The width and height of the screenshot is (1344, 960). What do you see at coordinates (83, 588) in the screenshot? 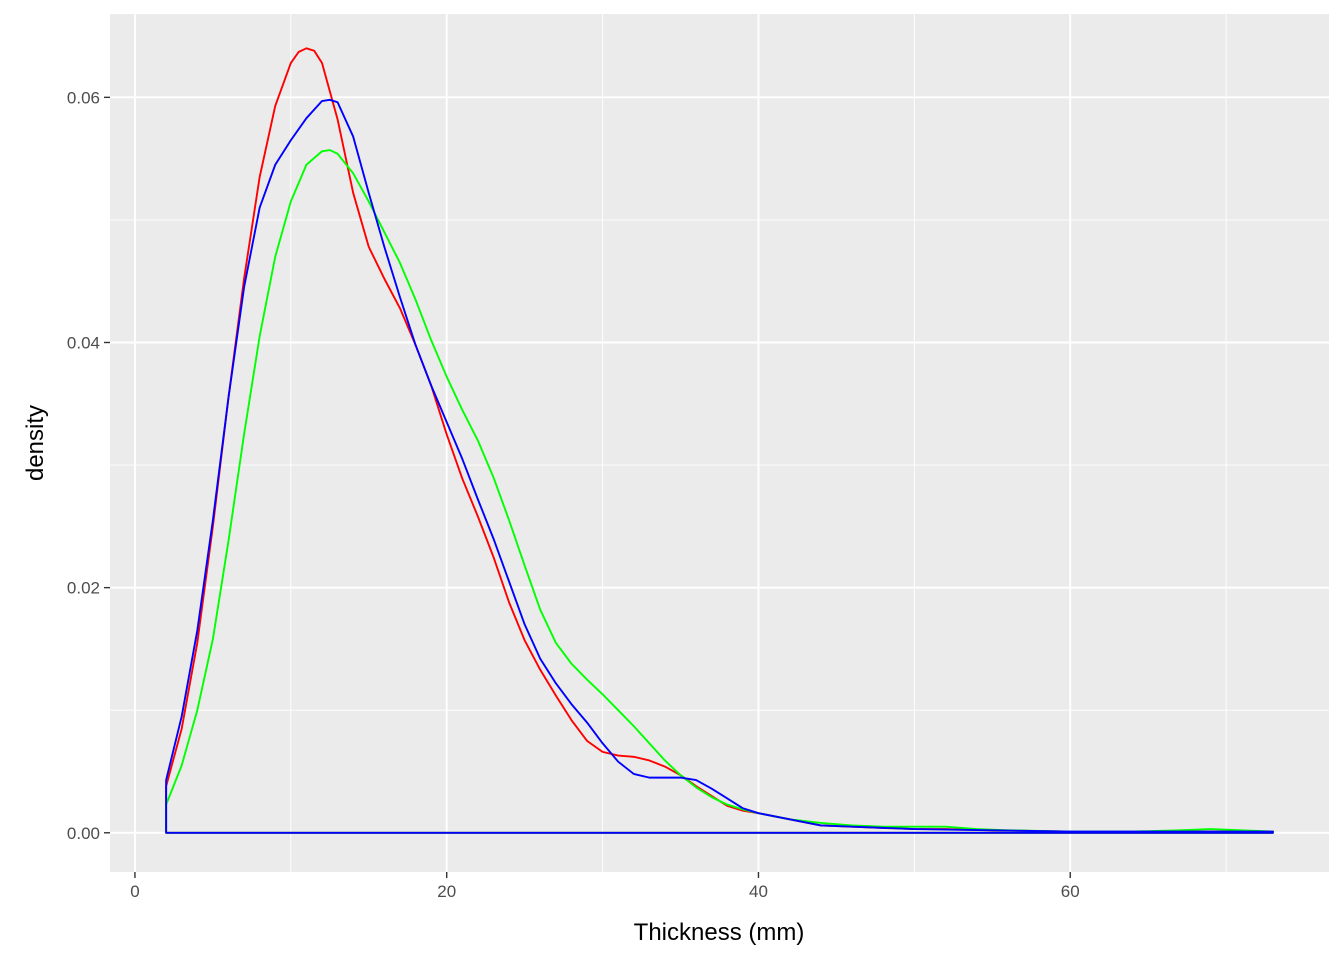
I see `y-tick-label: 0.02` at bounding box center [83, 588].